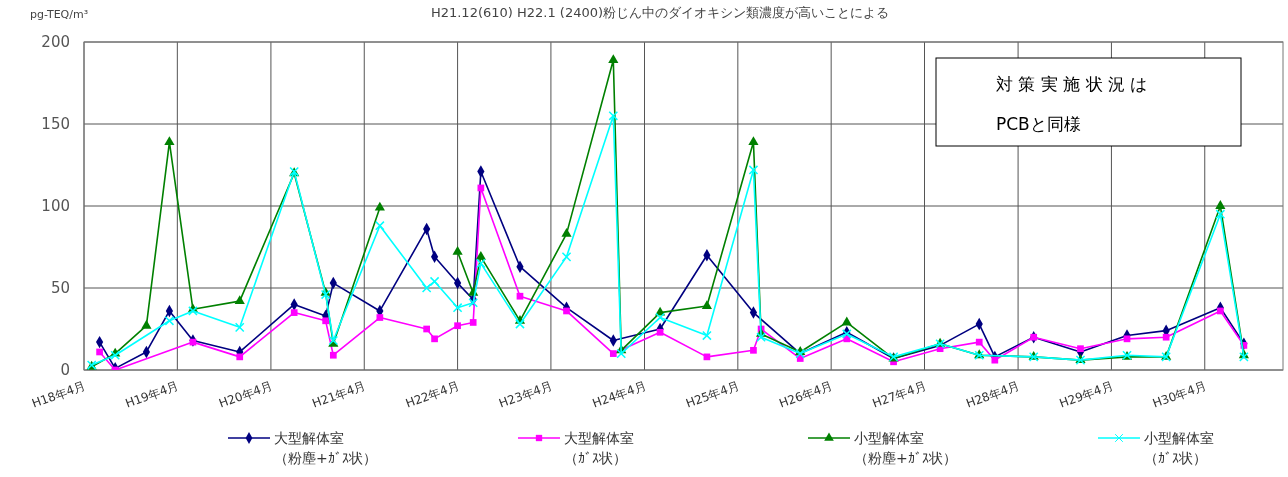 This screenshot has width=1288, height=477. I want to click on x-tick-label: H29年4月, so click(1086, 394).